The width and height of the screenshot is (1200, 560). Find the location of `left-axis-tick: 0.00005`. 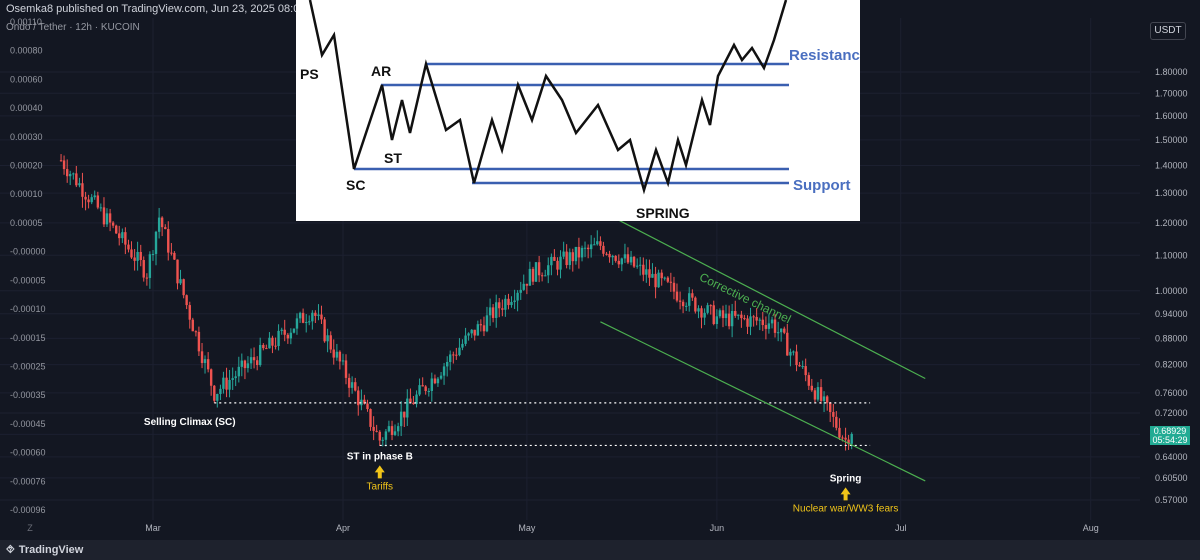

left-axis-tick: 0.00005 is located at coordinates (26, 223).